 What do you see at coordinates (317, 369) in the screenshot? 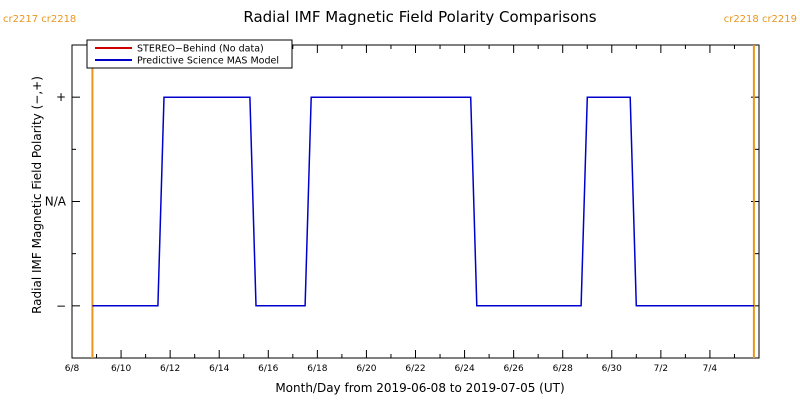
I see `x-tick-label: 6/18` at bounding box center [317, 369].